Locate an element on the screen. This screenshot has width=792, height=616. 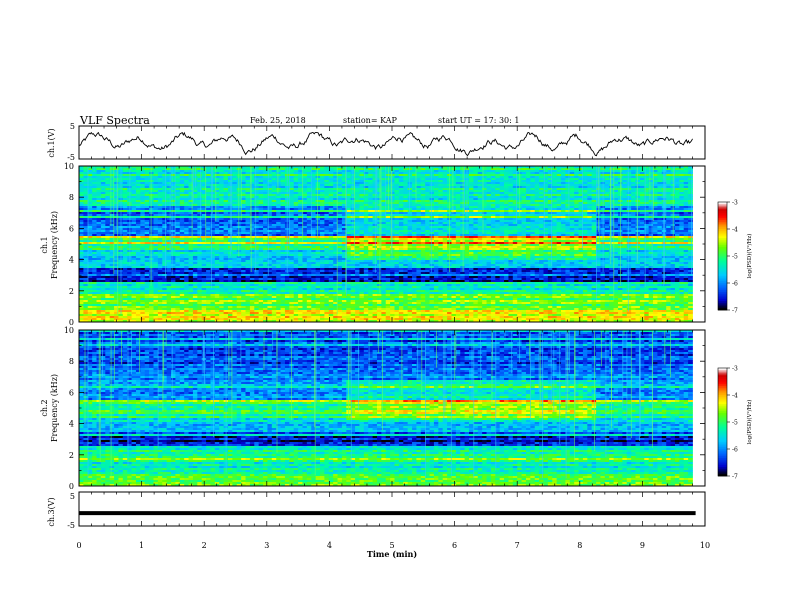
x-tick-label: 8 is located at coordinates (579, 545).